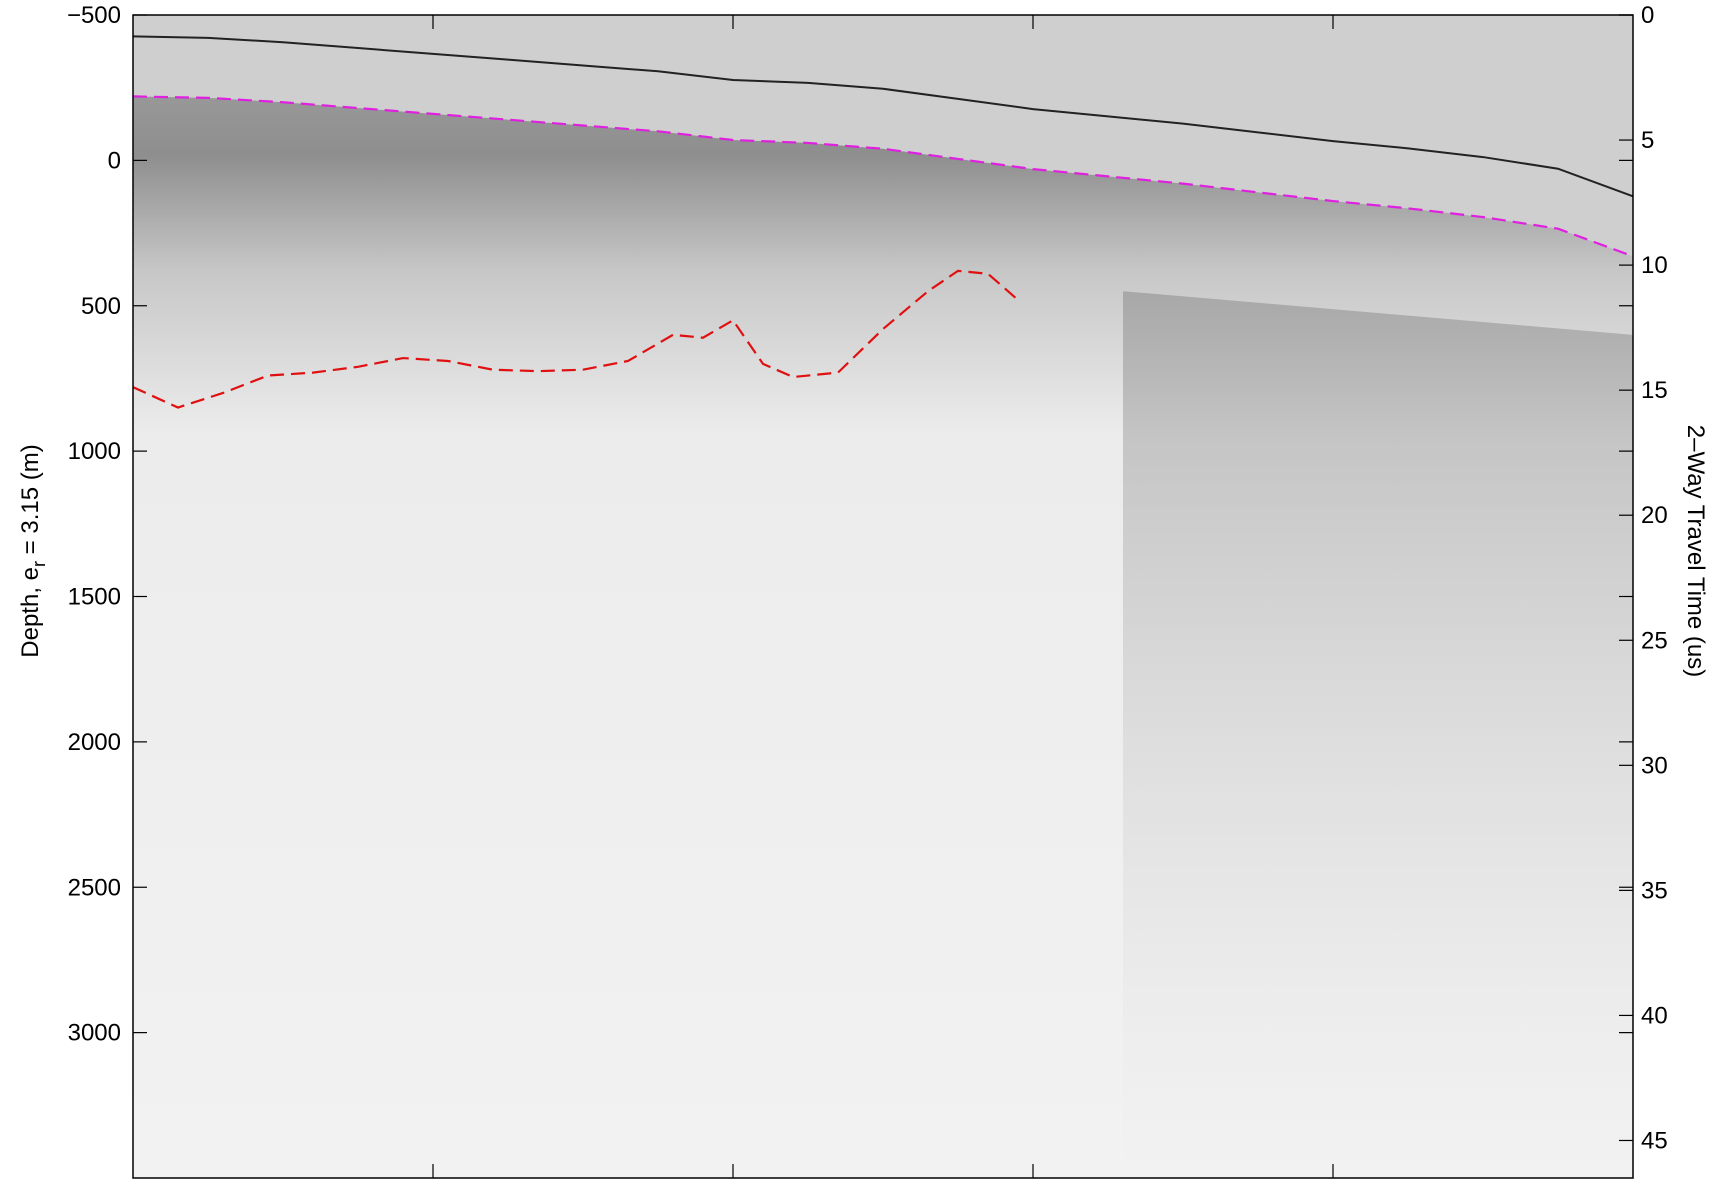  Describe the element at coordinates (94, 15) in the screenshot. I see `y-tick-label: −500` at that location.